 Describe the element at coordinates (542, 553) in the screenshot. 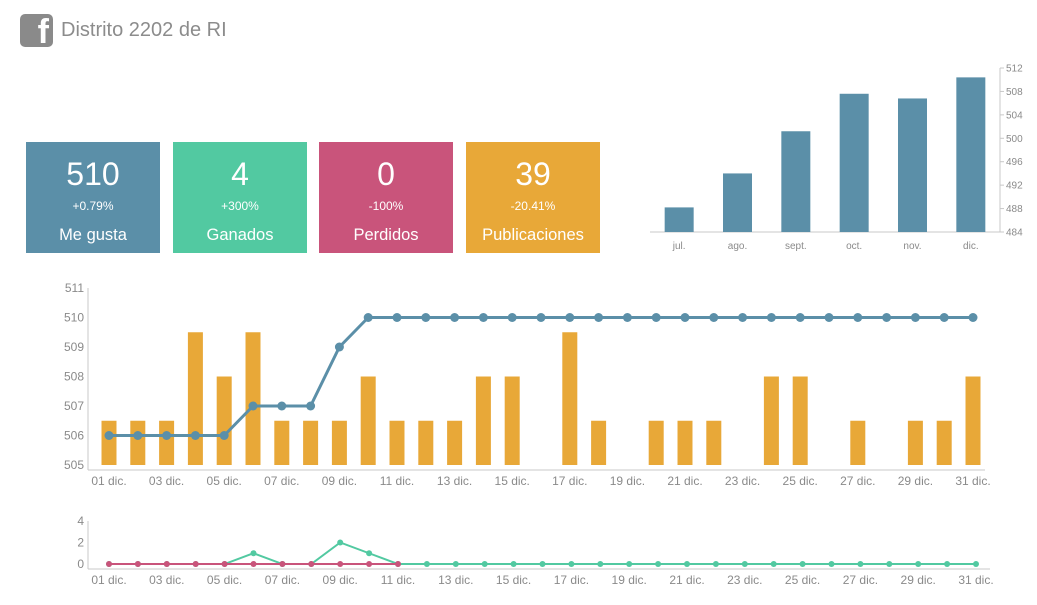

I see `gained-line` at that location.